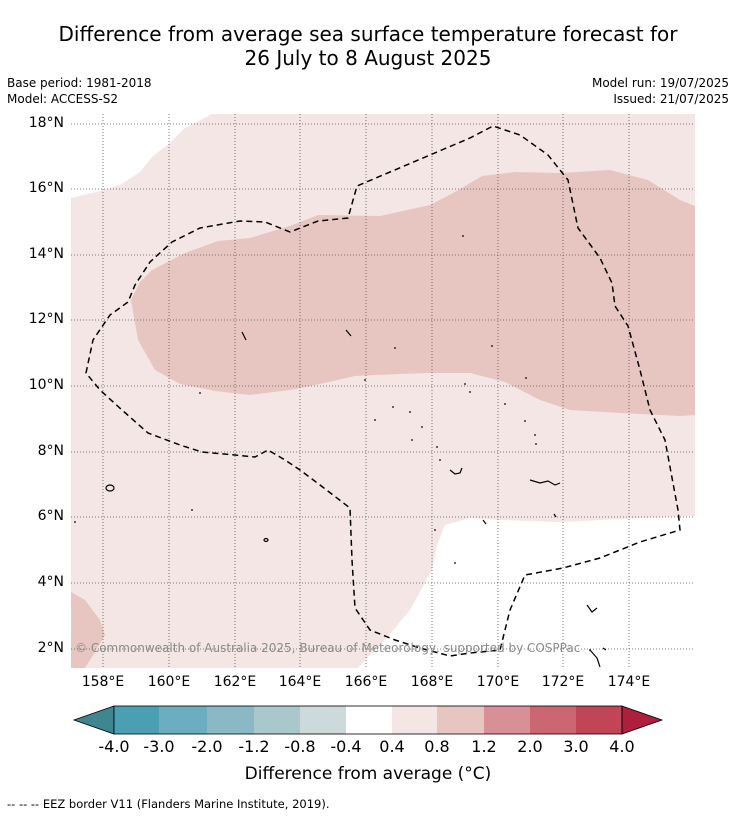 This screenshot has width=736, height=816. What do you see at coordinates (114, 746) in the screenshot?
I see `colorbar-tick-label: -4.0` at bounding box center [114, 746].